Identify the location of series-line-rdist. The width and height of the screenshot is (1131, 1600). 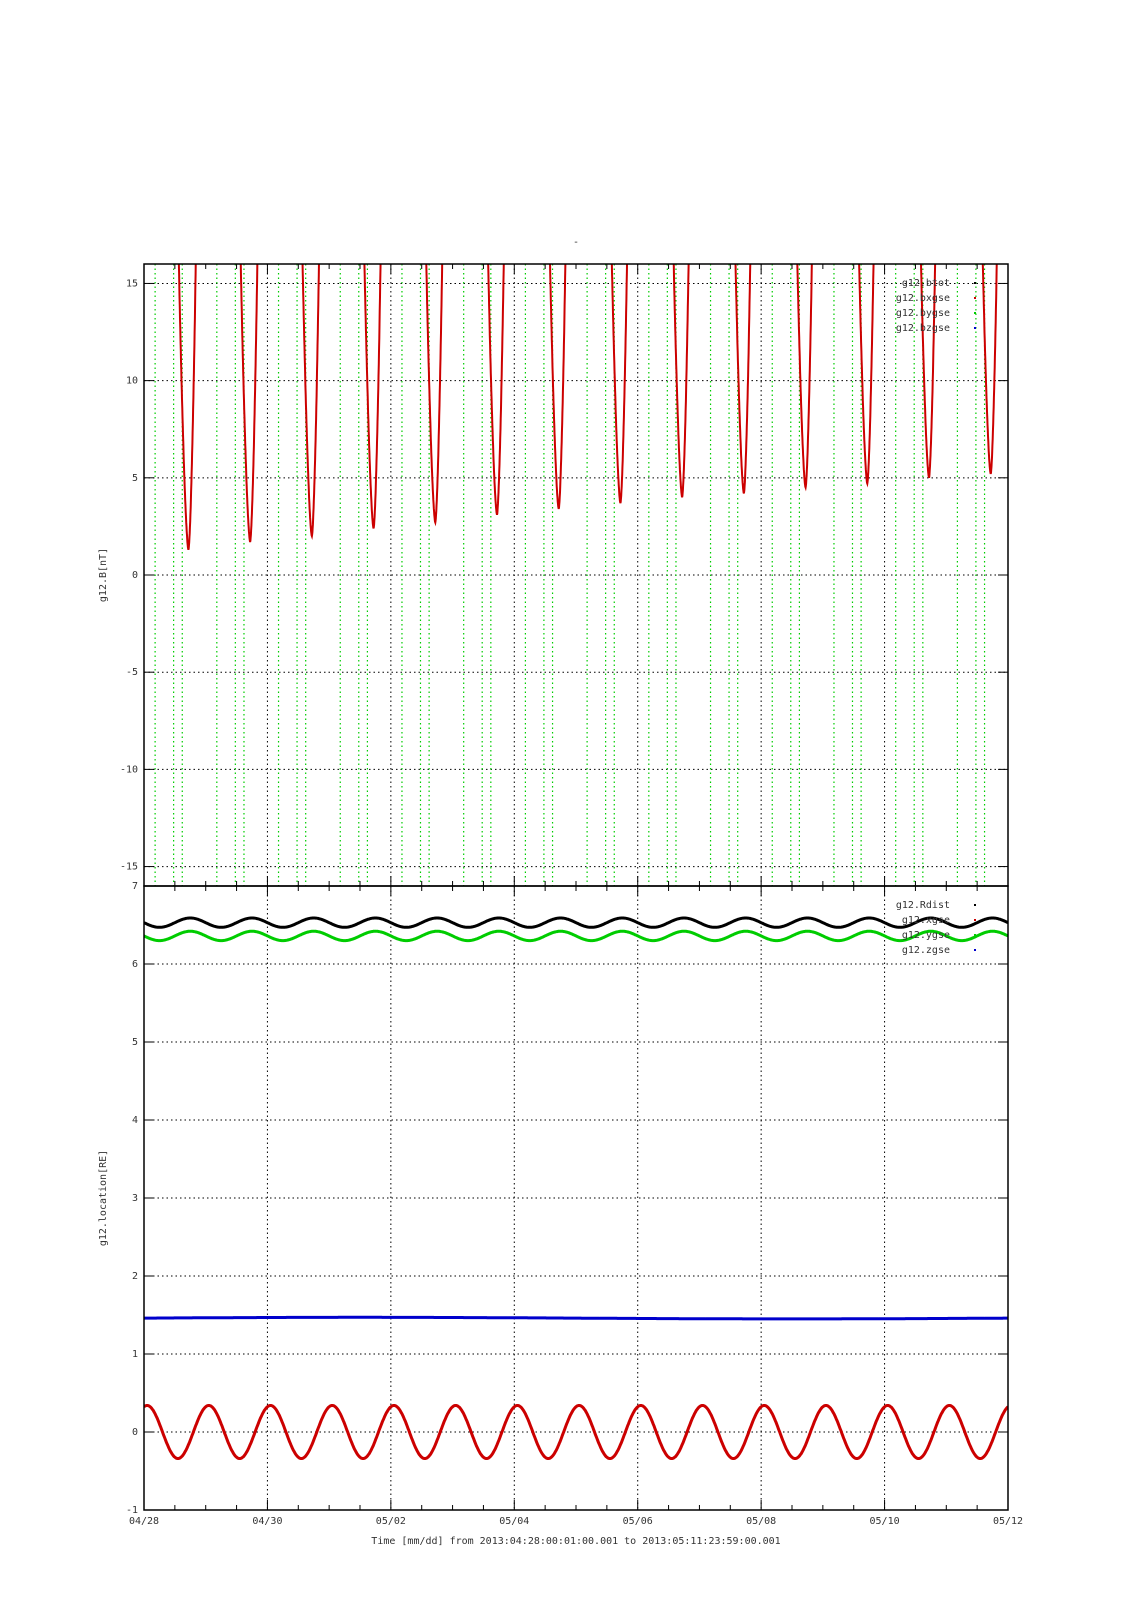
(576, 922).